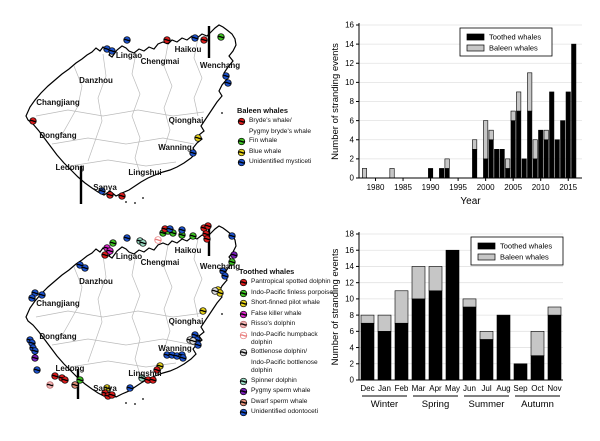 This screenshot has height=441, width=600. What do you see at coordinates (175, 348) in the screenshot?
I see `city-label: Wanning` at bounding box center [175, 348].